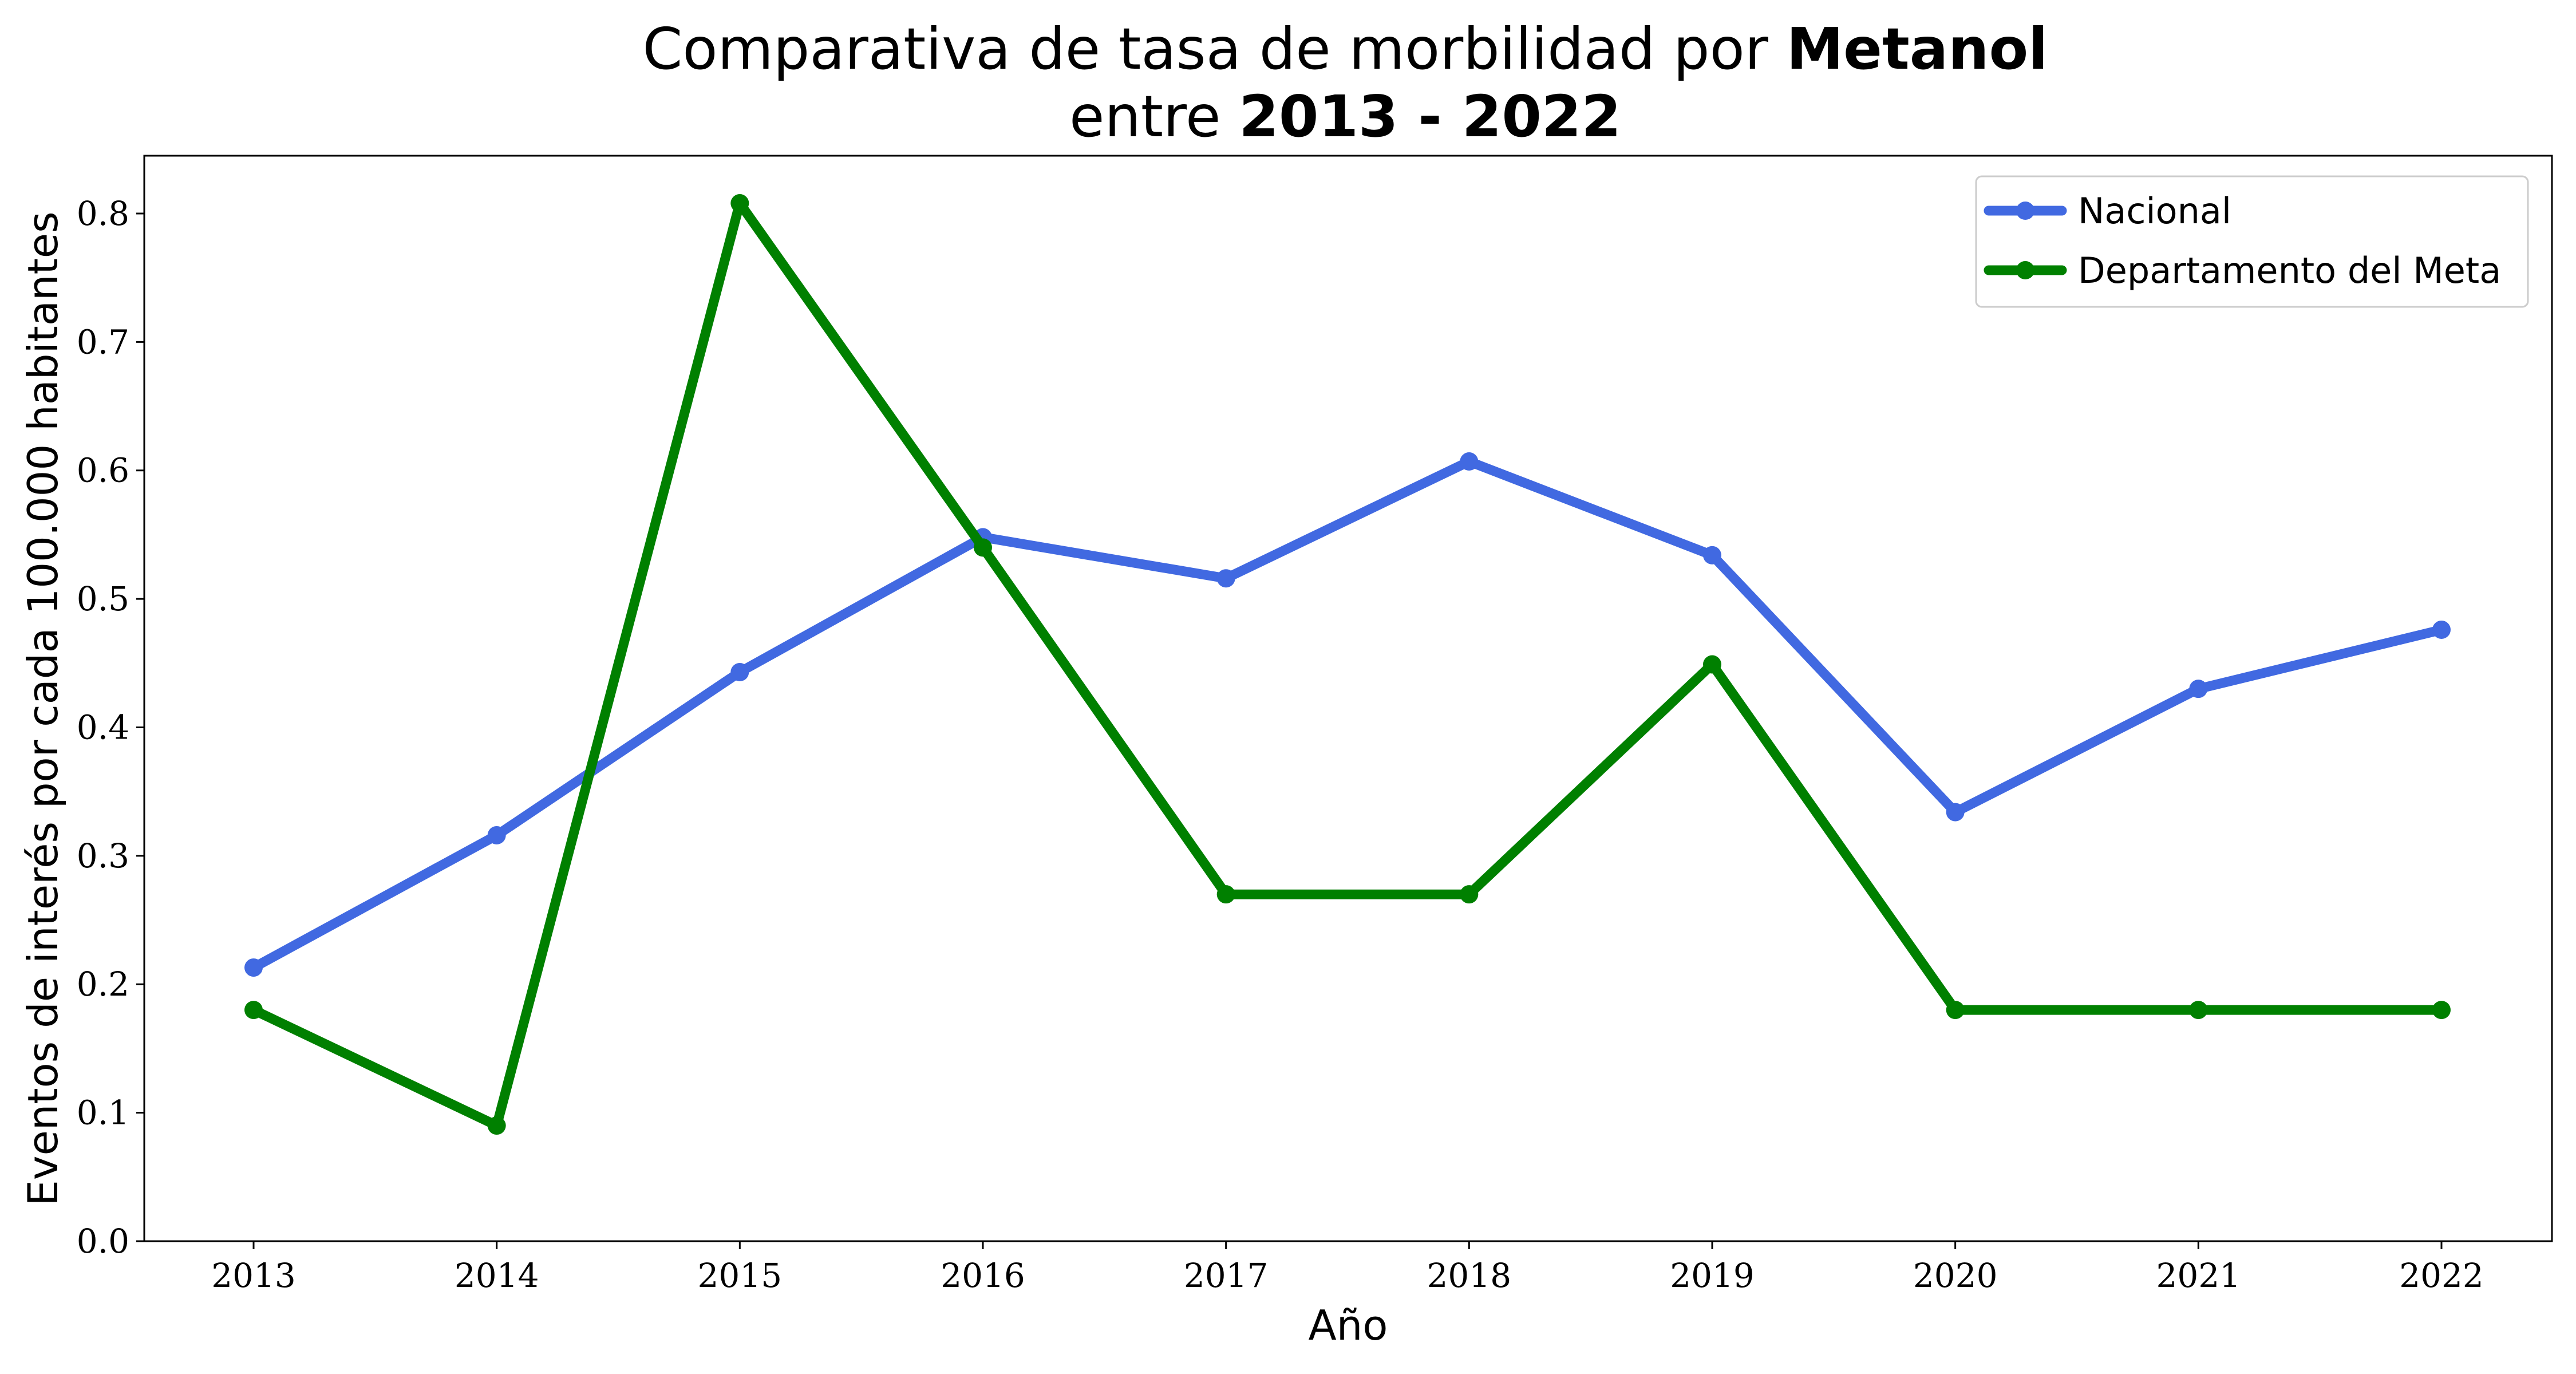 The image size is (2576, 1374). I want to click on x-tick-label-2021: 2021, so click(2198, 1276).